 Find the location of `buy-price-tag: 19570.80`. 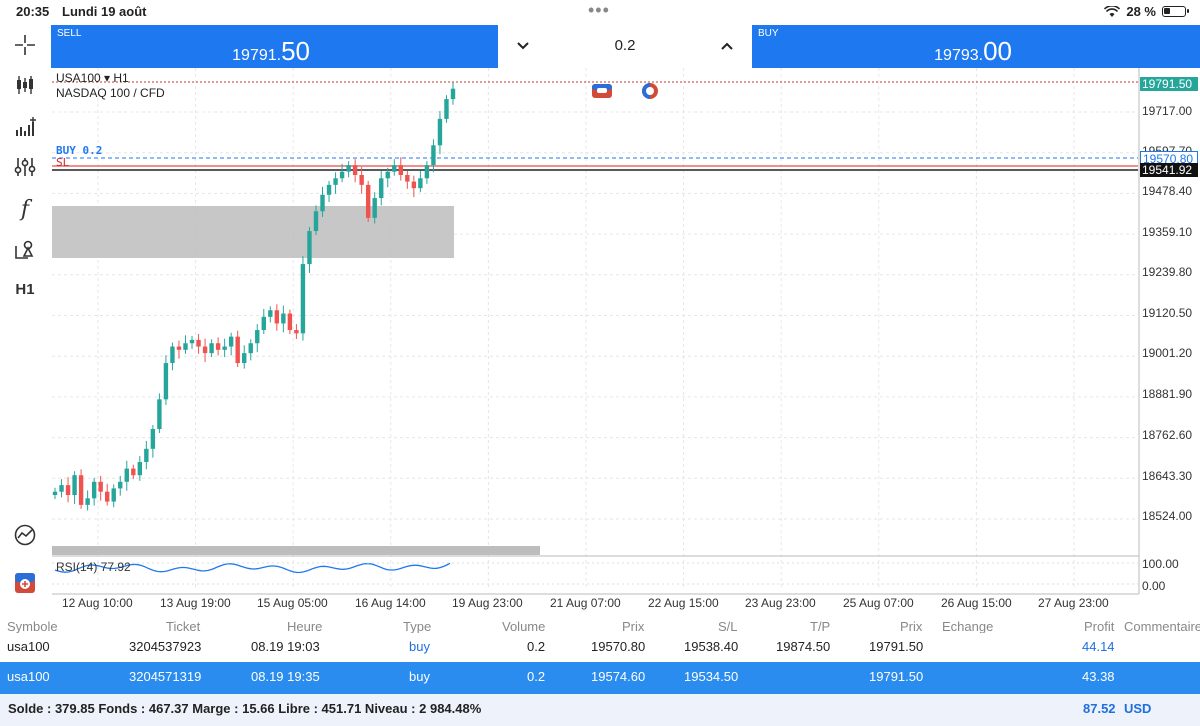

buy-price-tag: 19570.80 is located at coordinates (1169, 158).